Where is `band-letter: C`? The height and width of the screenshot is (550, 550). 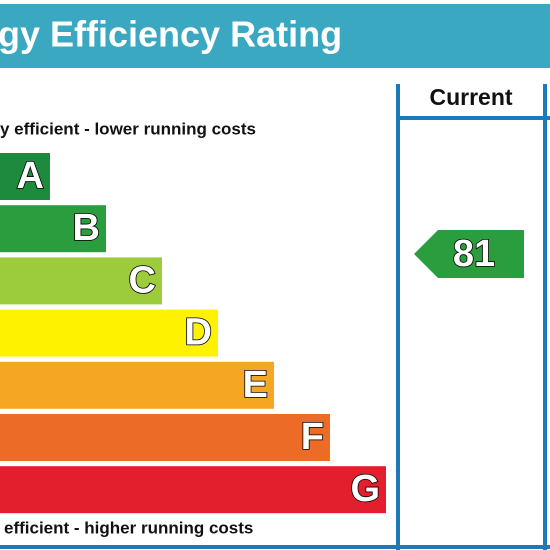
band-letter: C is located at coordinates (142, 280).